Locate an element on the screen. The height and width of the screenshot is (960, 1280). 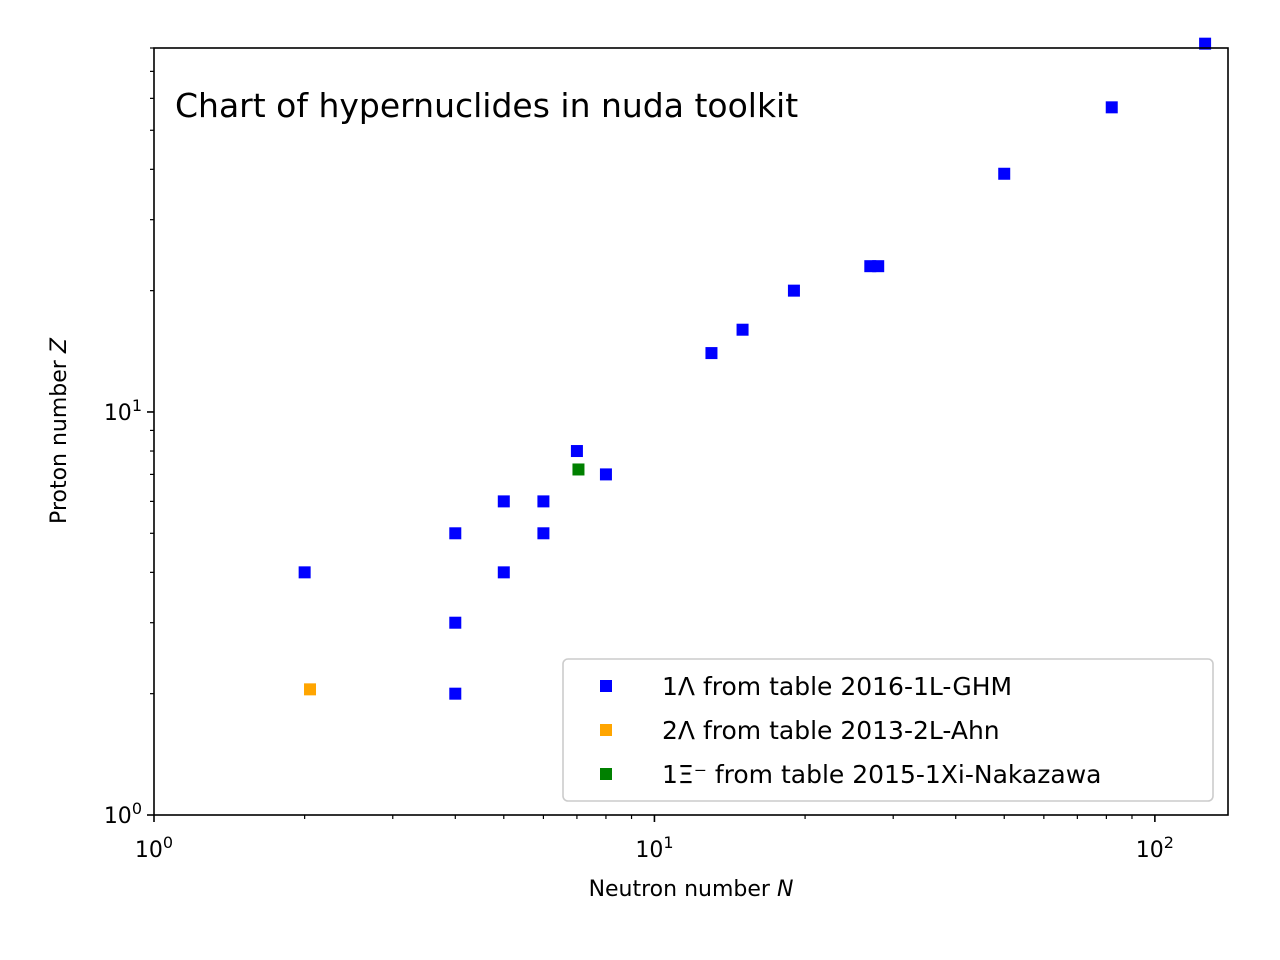
legend-frame is located at coordinates (888, 730).